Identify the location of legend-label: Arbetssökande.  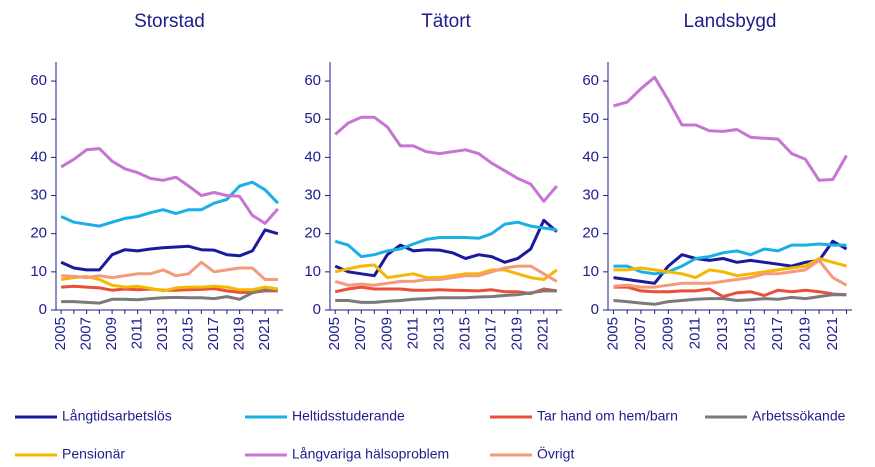
(799, 416).